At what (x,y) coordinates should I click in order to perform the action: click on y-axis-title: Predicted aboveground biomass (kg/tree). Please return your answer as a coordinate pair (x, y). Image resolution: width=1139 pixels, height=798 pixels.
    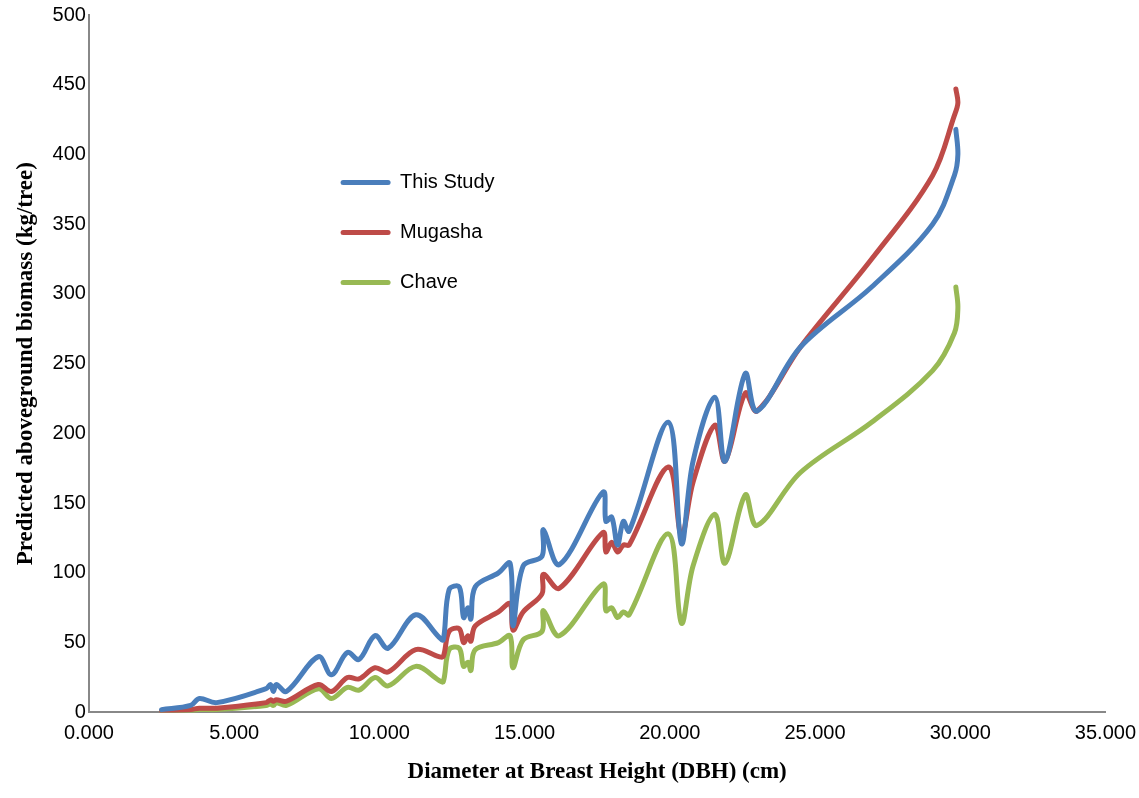
    Looking at the image, I should click on (24, 364).